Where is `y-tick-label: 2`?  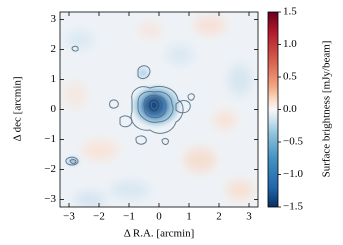
y-tick-label: 2 is located at coordinates (54, 49).